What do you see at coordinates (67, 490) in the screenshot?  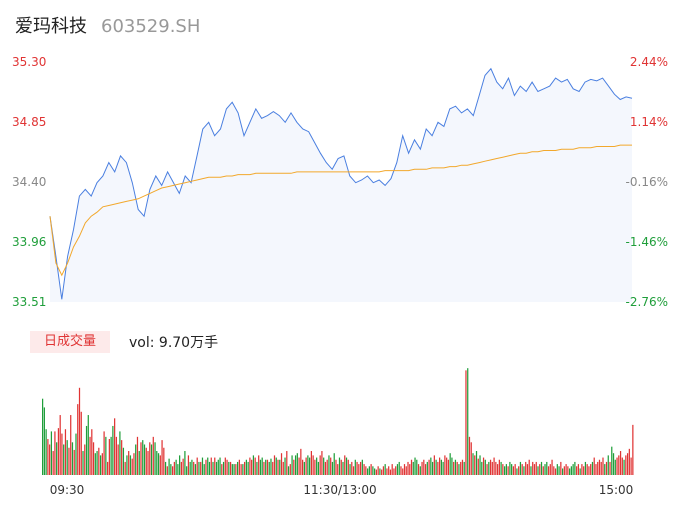 I see `x-tick-label: 09:30` at bounding box center [67, 490].